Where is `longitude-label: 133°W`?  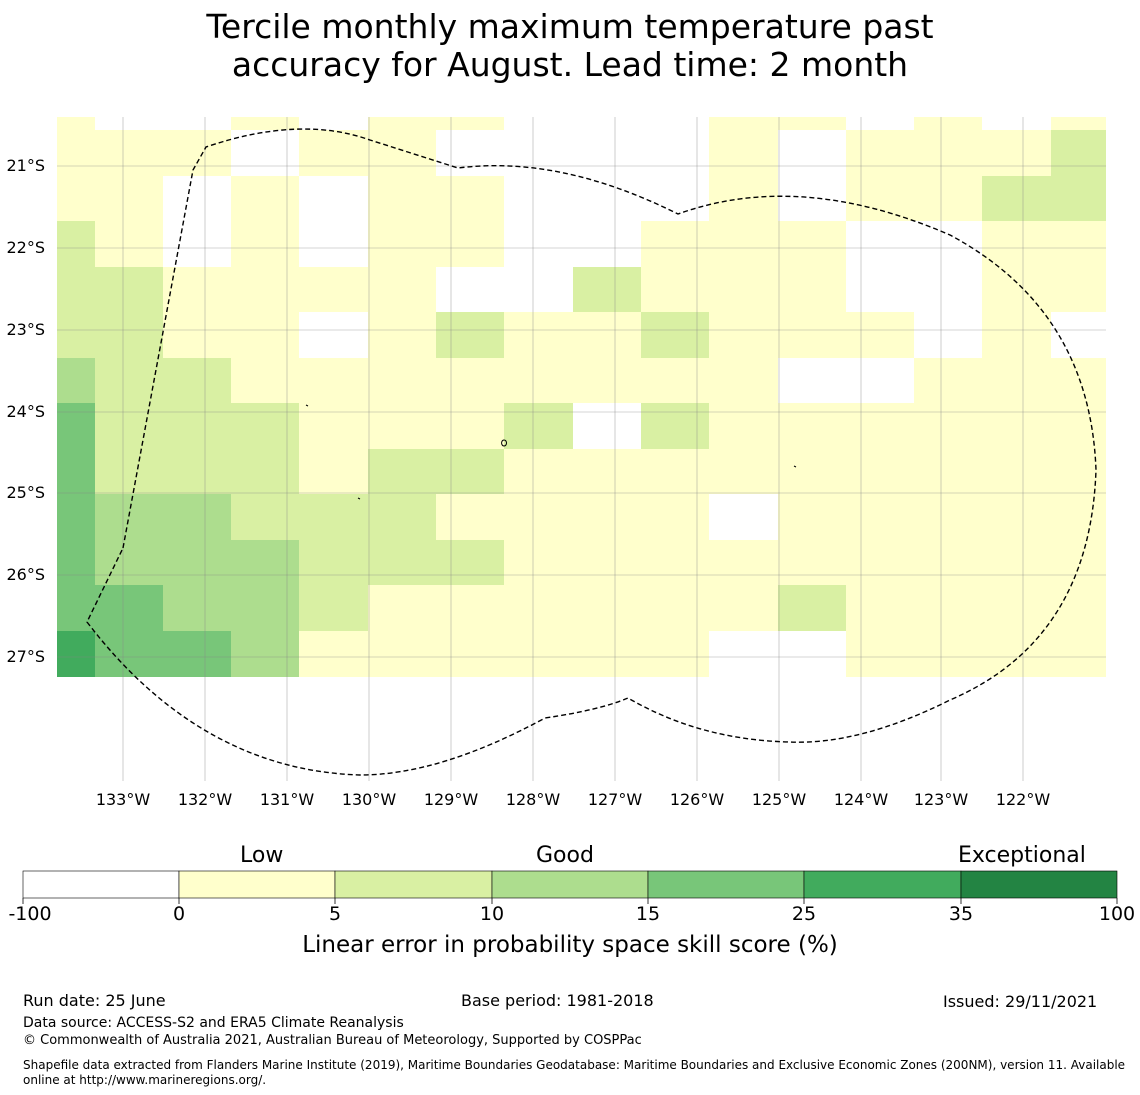
longitude-label: 133°W is located at coordinates (123, 799).